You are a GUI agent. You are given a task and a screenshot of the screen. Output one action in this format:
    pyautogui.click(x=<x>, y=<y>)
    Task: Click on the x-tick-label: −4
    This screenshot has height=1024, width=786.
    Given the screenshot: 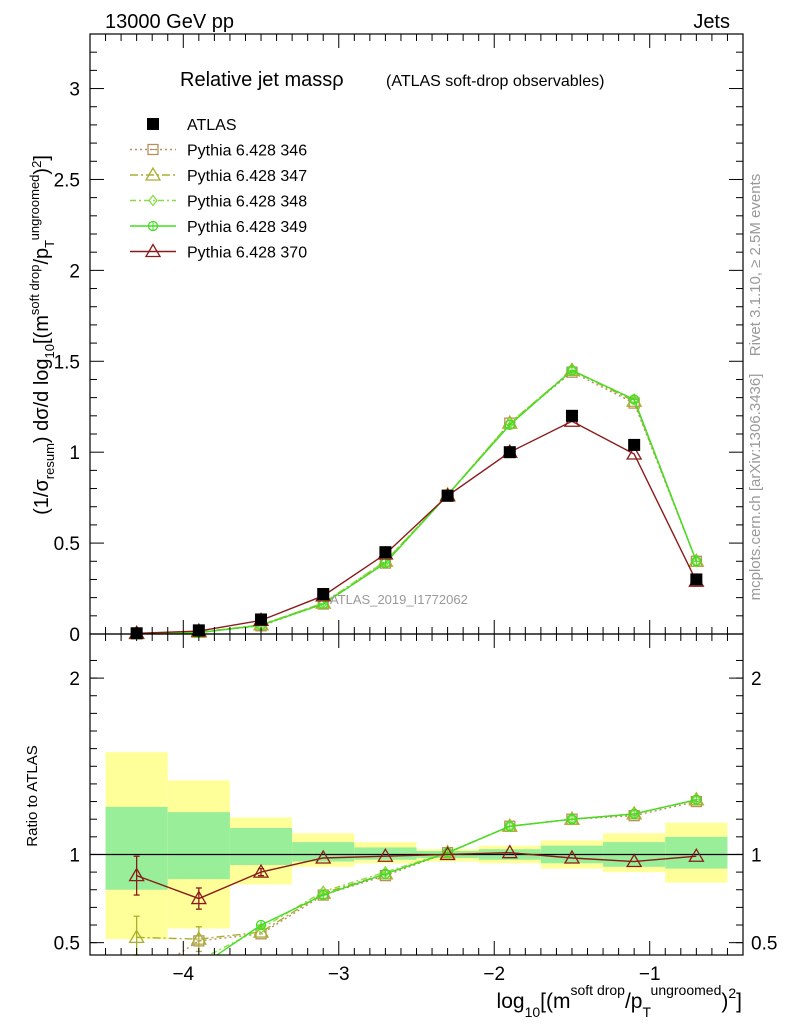 What is the action you would take?
    pyautogui.click(x=183, y=974)
    